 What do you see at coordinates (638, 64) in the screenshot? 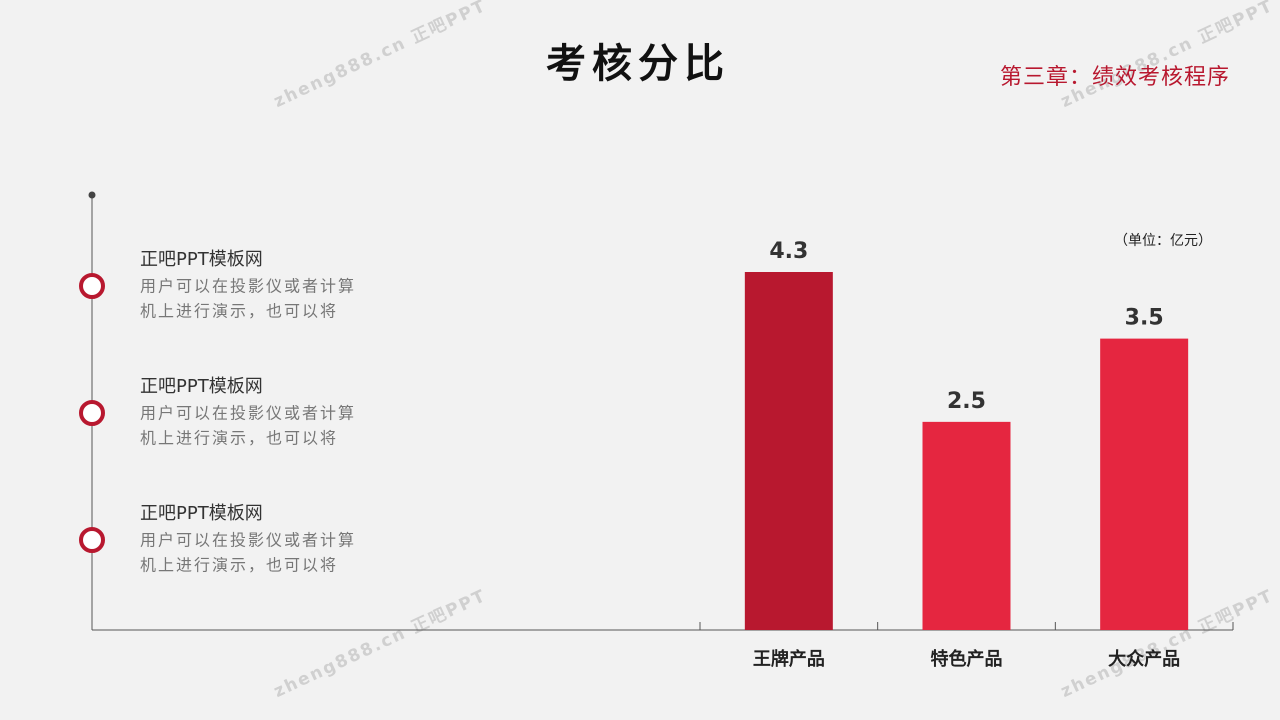
I see `chart-title: 考核分比` at bounding box center [638, 64].